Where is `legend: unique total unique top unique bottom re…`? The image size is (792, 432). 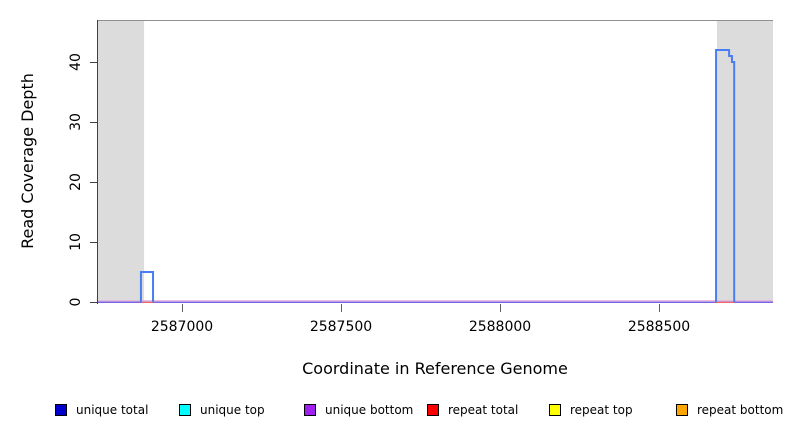 legend: unique total unique top unique bottom re… is located at coordinates (396, 412).